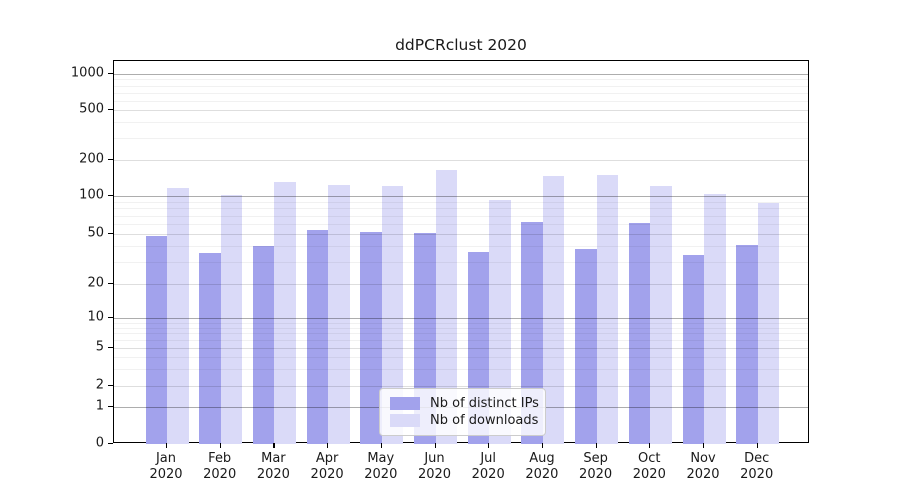 Image resolution: width=900 pixels, height=500 pixels. I want to click on bar-downloads-jul, so click(500, 321).